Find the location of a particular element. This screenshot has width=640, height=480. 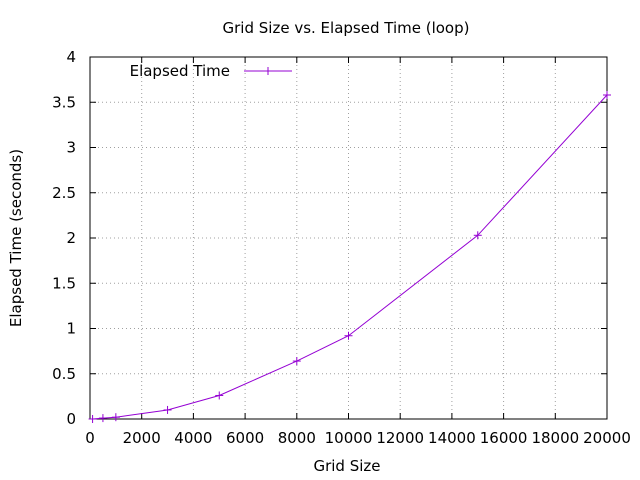

chart-title: Grid Size vs. Elapsed Time (loop) is located at coordinates (346, 28).